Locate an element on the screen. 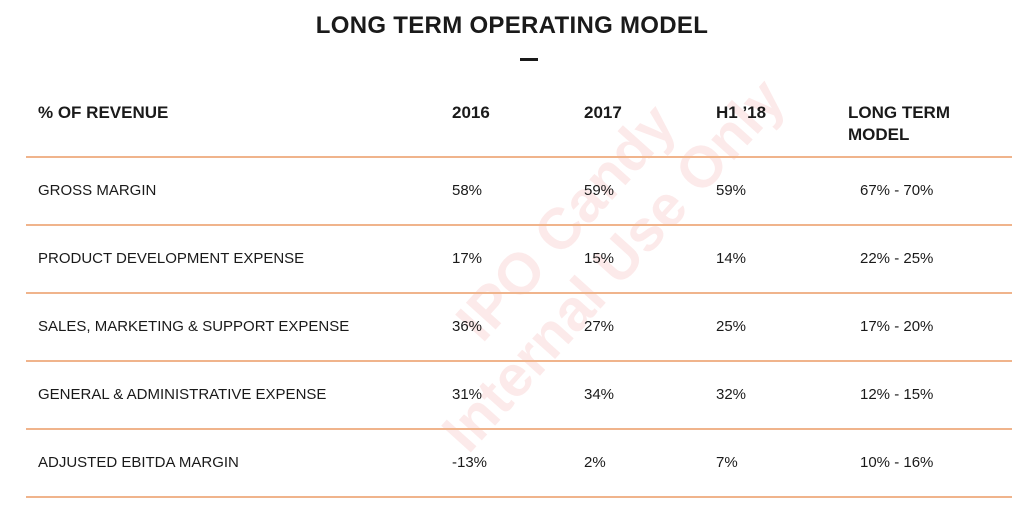 This screenshot has width=1024, height=512. row-label: GROSS MARGIN is located at coordinates (97, 190).